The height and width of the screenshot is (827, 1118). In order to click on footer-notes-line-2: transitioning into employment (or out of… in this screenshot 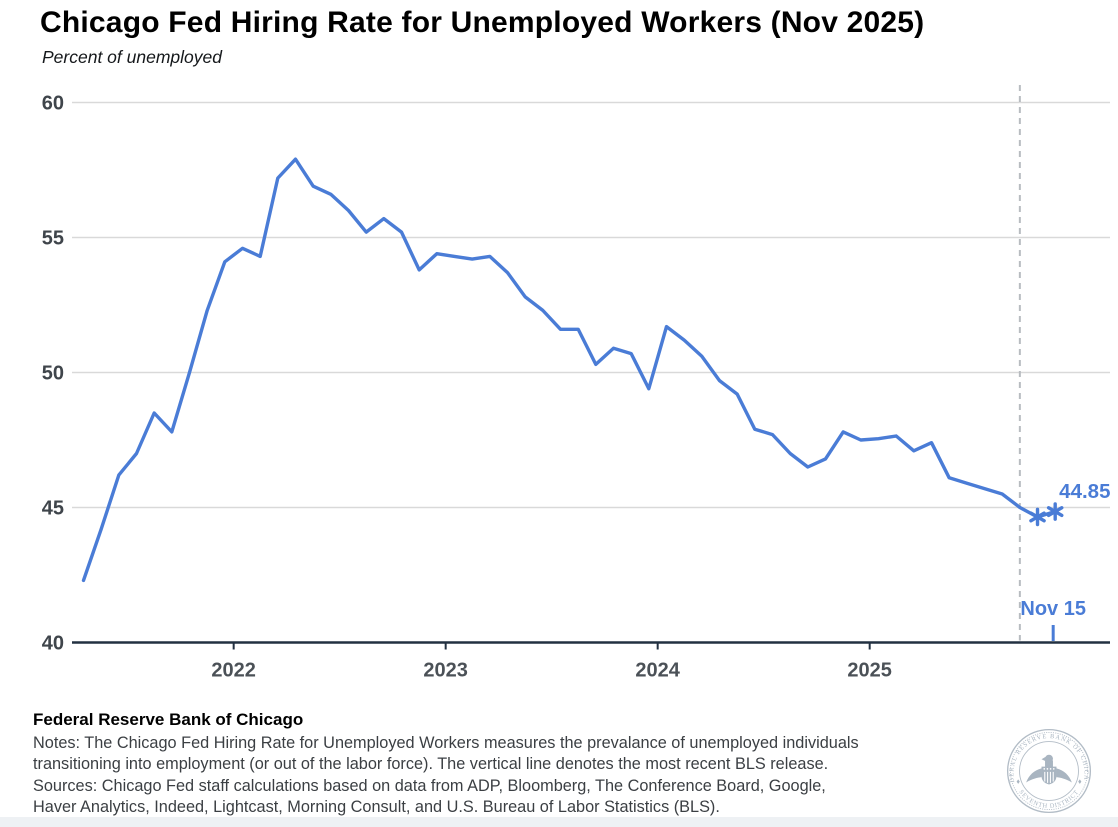, I will do `click(431, 764)`.